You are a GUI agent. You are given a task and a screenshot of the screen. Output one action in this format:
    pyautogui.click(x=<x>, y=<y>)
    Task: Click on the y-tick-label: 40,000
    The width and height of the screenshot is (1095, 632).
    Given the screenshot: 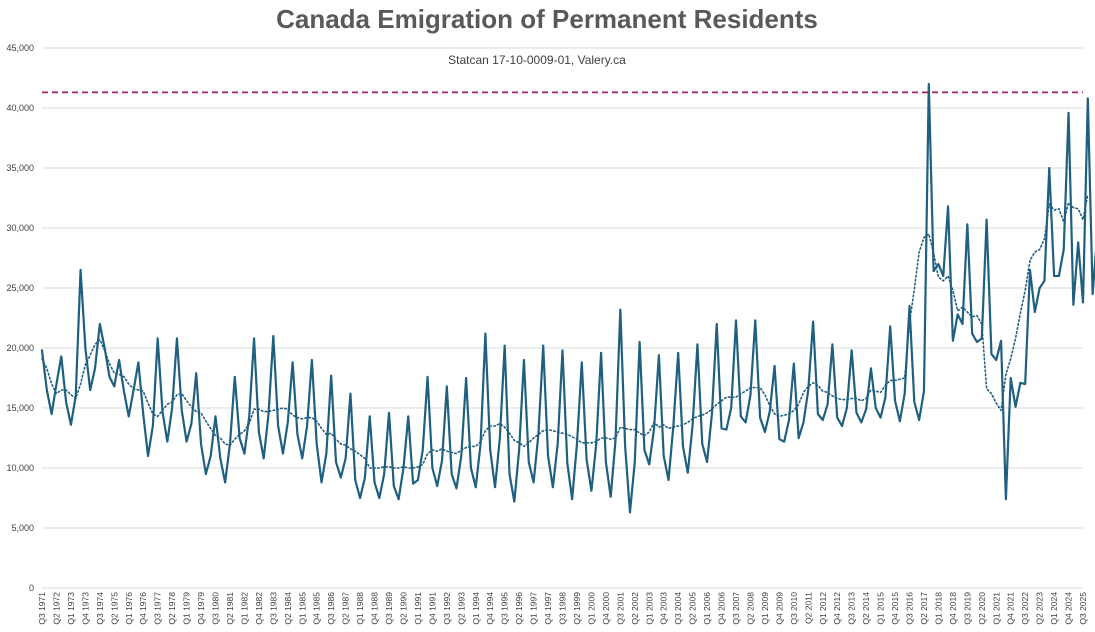 What is the action you would take?
    pyautogui.click(x=20, y=108)
    